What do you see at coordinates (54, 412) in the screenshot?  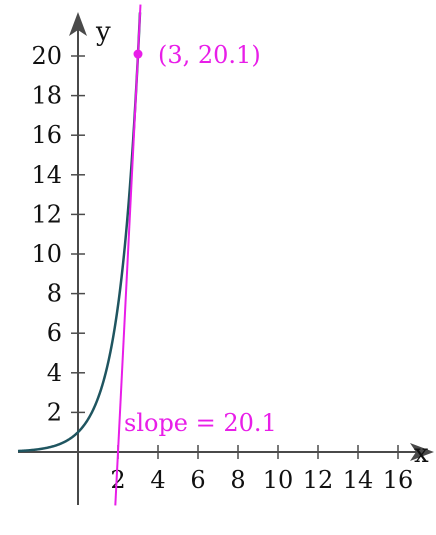 I see `y-tick-label: 2` at bounding box center [54, 412].